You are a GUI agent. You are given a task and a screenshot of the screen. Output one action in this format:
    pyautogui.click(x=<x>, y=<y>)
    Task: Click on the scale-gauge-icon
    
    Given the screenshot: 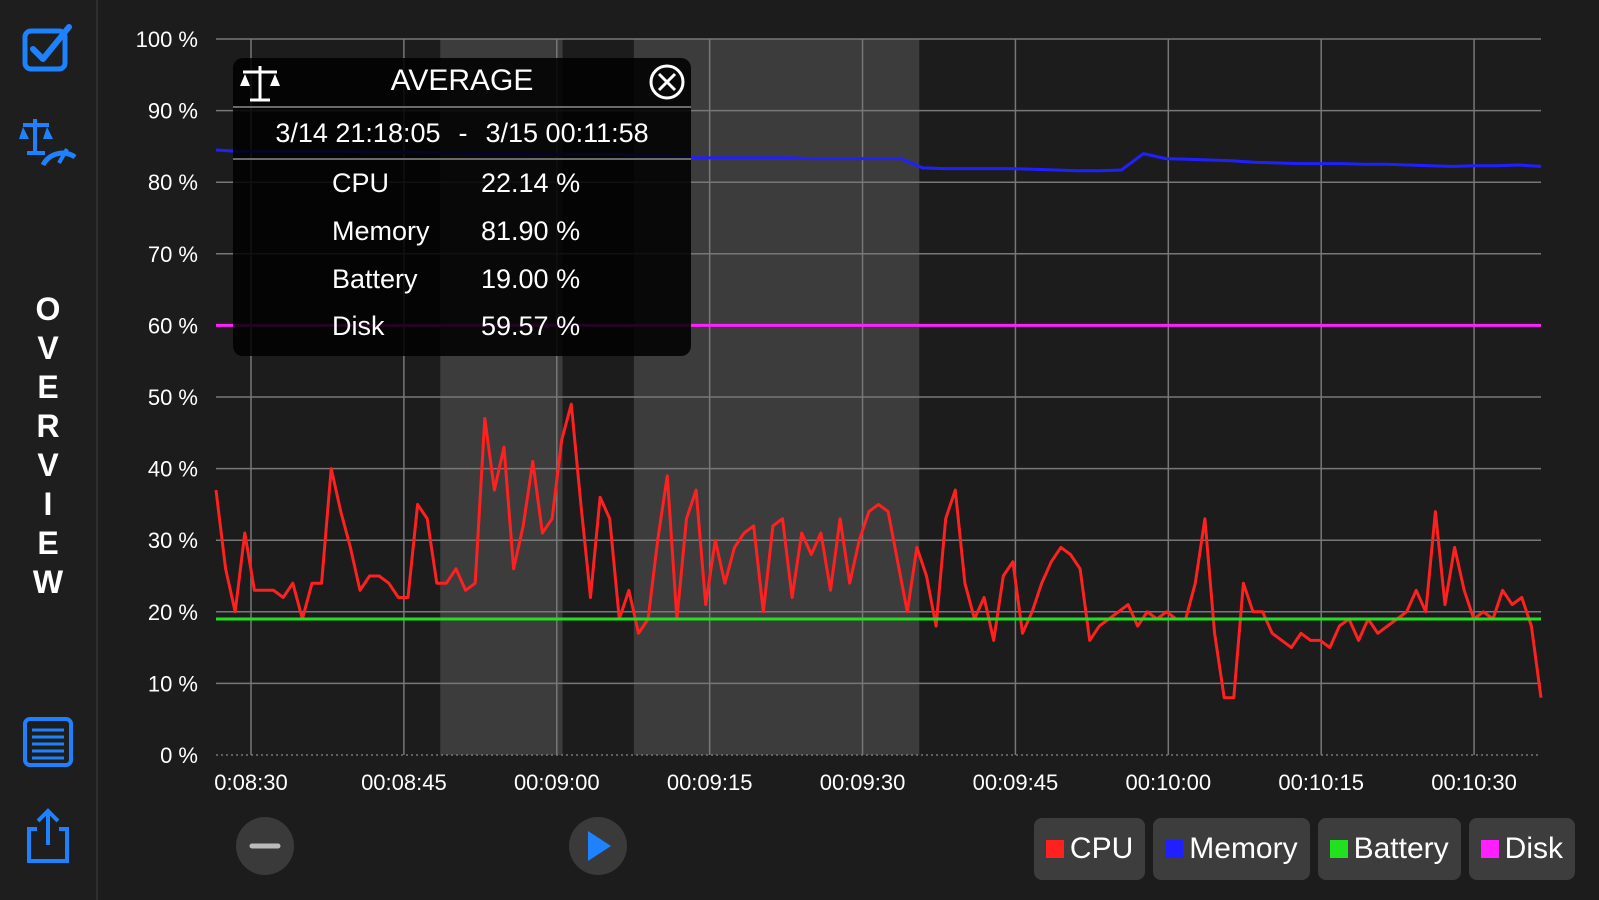 What is the action you would take?
    pyautogui.click(x=48, y=142)
    